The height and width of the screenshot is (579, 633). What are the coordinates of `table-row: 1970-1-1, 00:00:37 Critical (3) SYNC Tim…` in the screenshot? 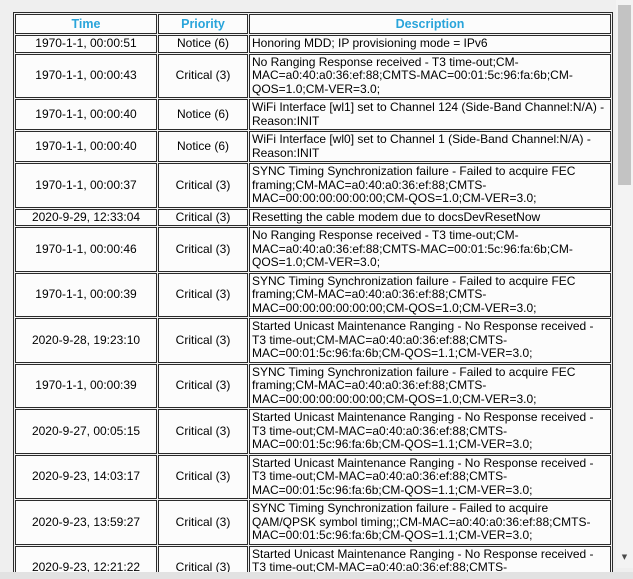 It's located at (313, 185).